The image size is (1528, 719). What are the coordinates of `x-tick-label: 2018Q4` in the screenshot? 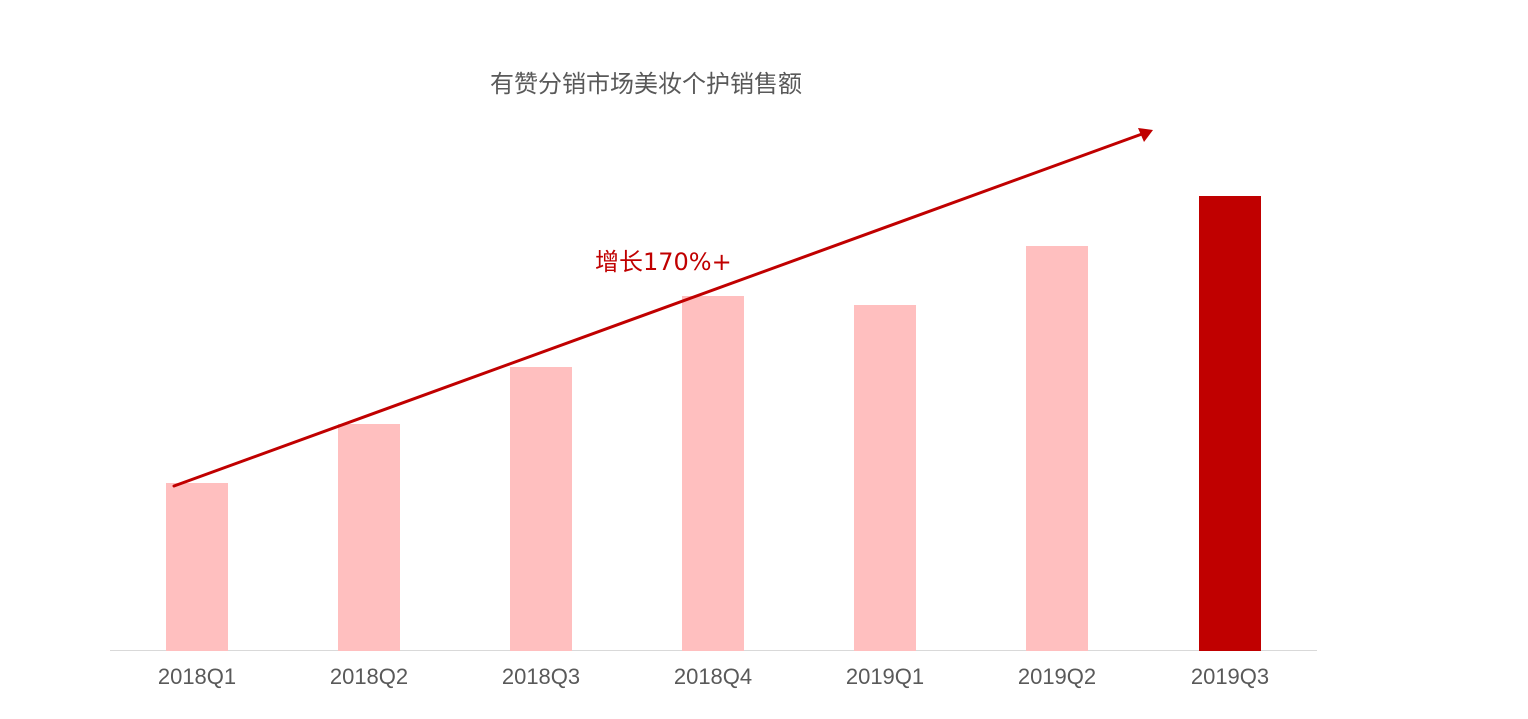 It's located at (713, 676).